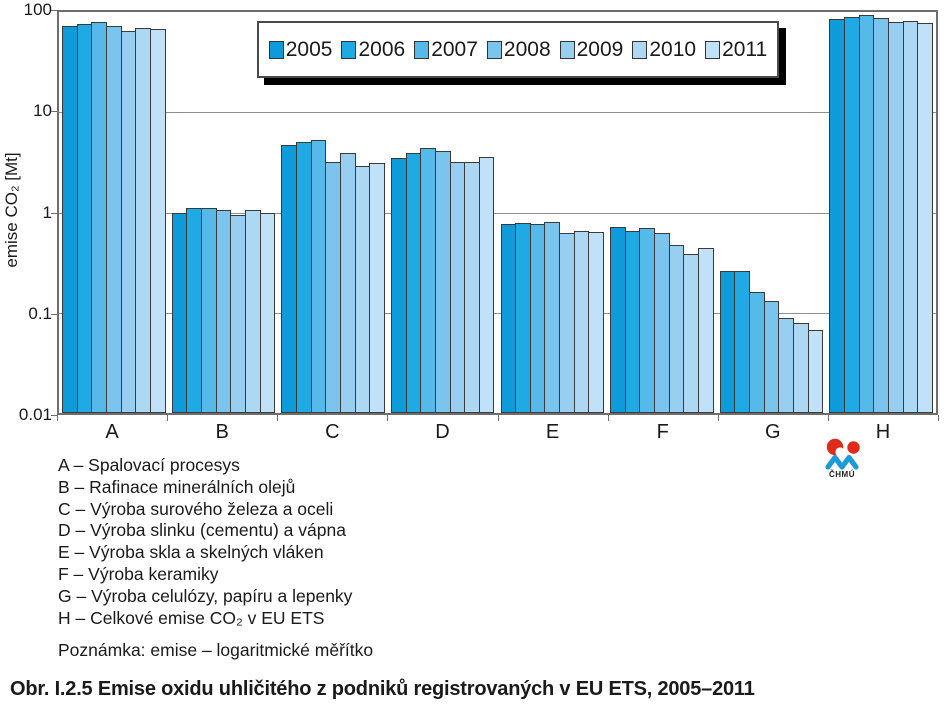 This screenshot has height=712, width=950. Describe the element at coordinates (497, 432) in the screenshot. I see `category-label-row: A B C D E F G H` at that location.